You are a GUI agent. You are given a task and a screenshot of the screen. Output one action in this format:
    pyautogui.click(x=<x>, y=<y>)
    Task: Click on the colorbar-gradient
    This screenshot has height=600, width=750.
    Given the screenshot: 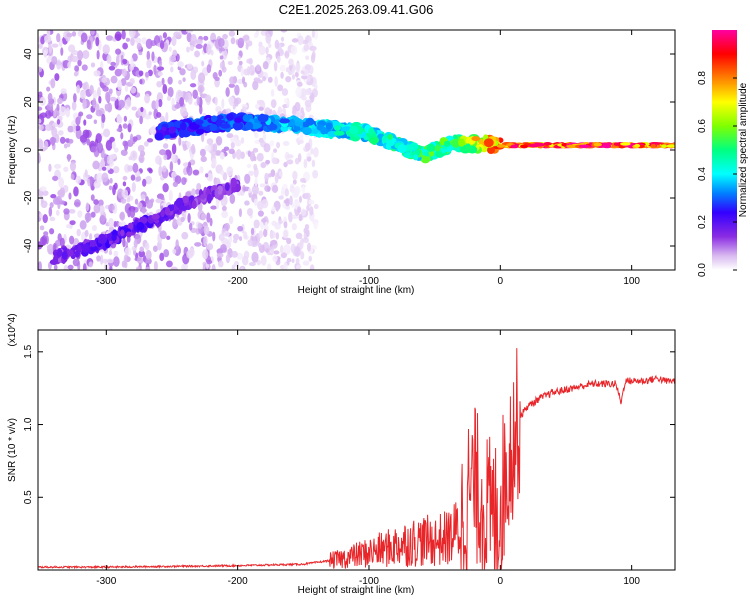 What is the action you would take?
    pyautogui.click(x=724, y=150)
    